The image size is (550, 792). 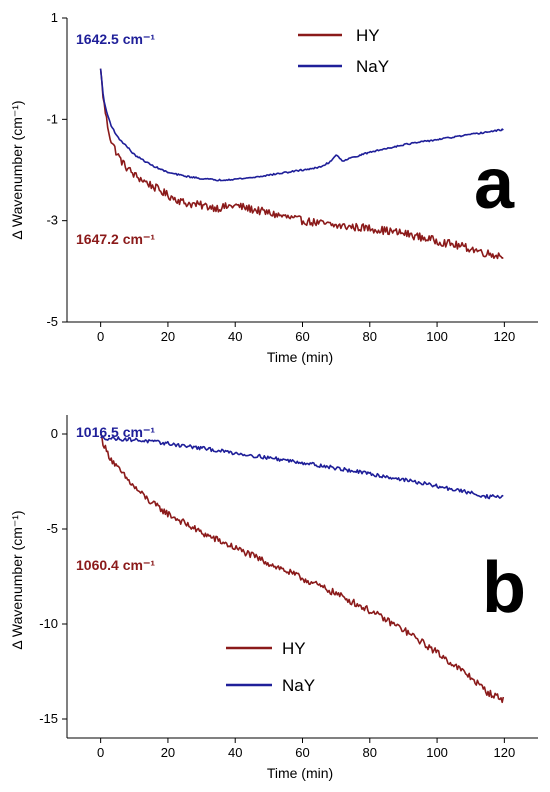 What do you see at coordinates (52, 118) in the screenshot?
I see `y-tick-label: -1` at bounding box center [52, 118].